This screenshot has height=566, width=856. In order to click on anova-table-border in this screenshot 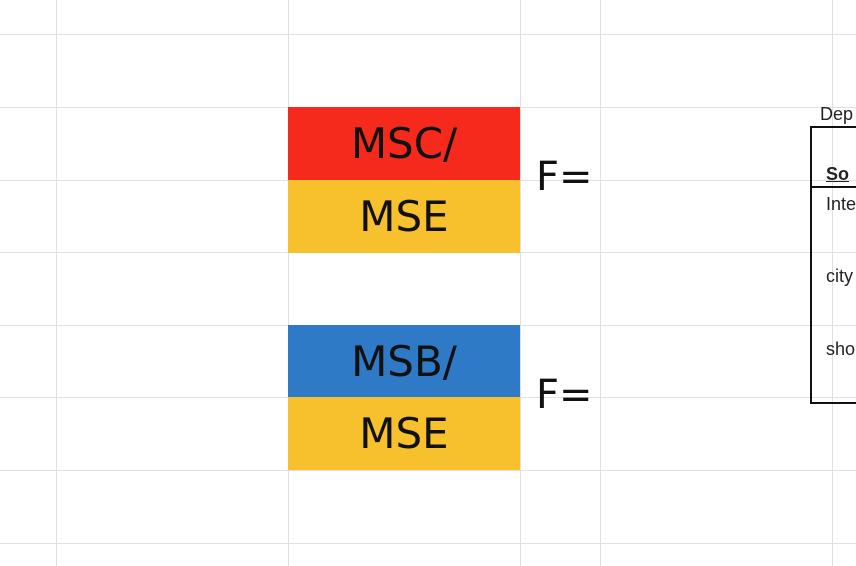, I will do `click(833, 265)`.